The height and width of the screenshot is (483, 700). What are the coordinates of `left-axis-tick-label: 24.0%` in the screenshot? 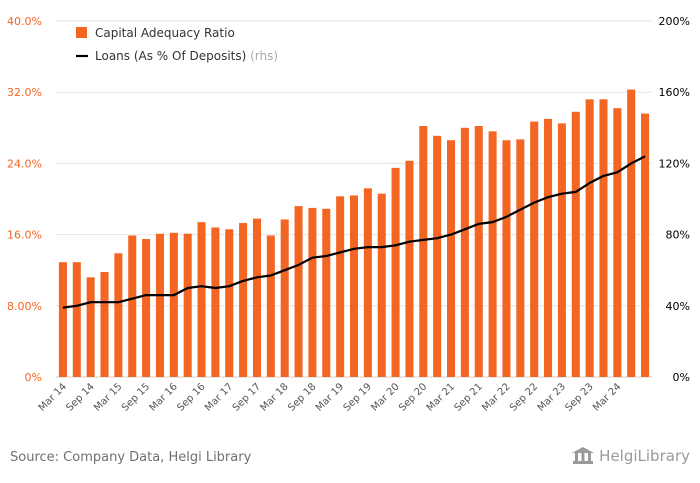 It's located at (24, 163).